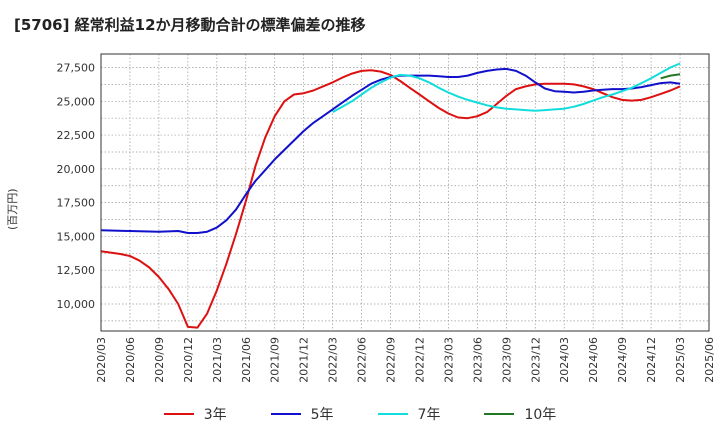  I want to click on x-tick-label: 2020/09, so click(159, 360).